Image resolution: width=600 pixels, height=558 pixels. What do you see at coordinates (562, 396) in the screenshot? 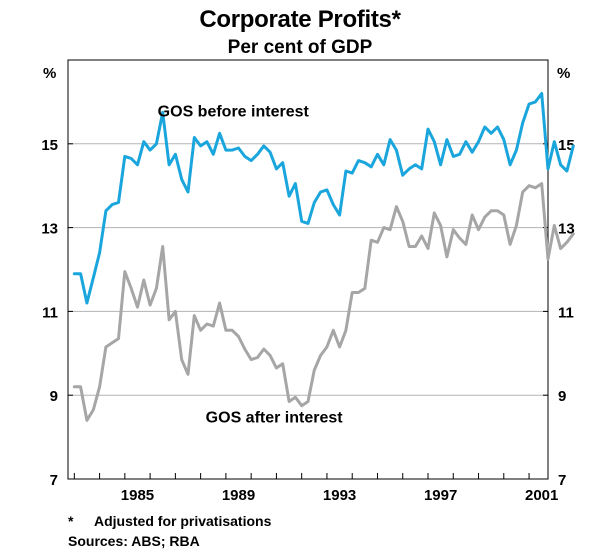
I see `y-tick-label-right: 9` at bounding box center [562, 396].